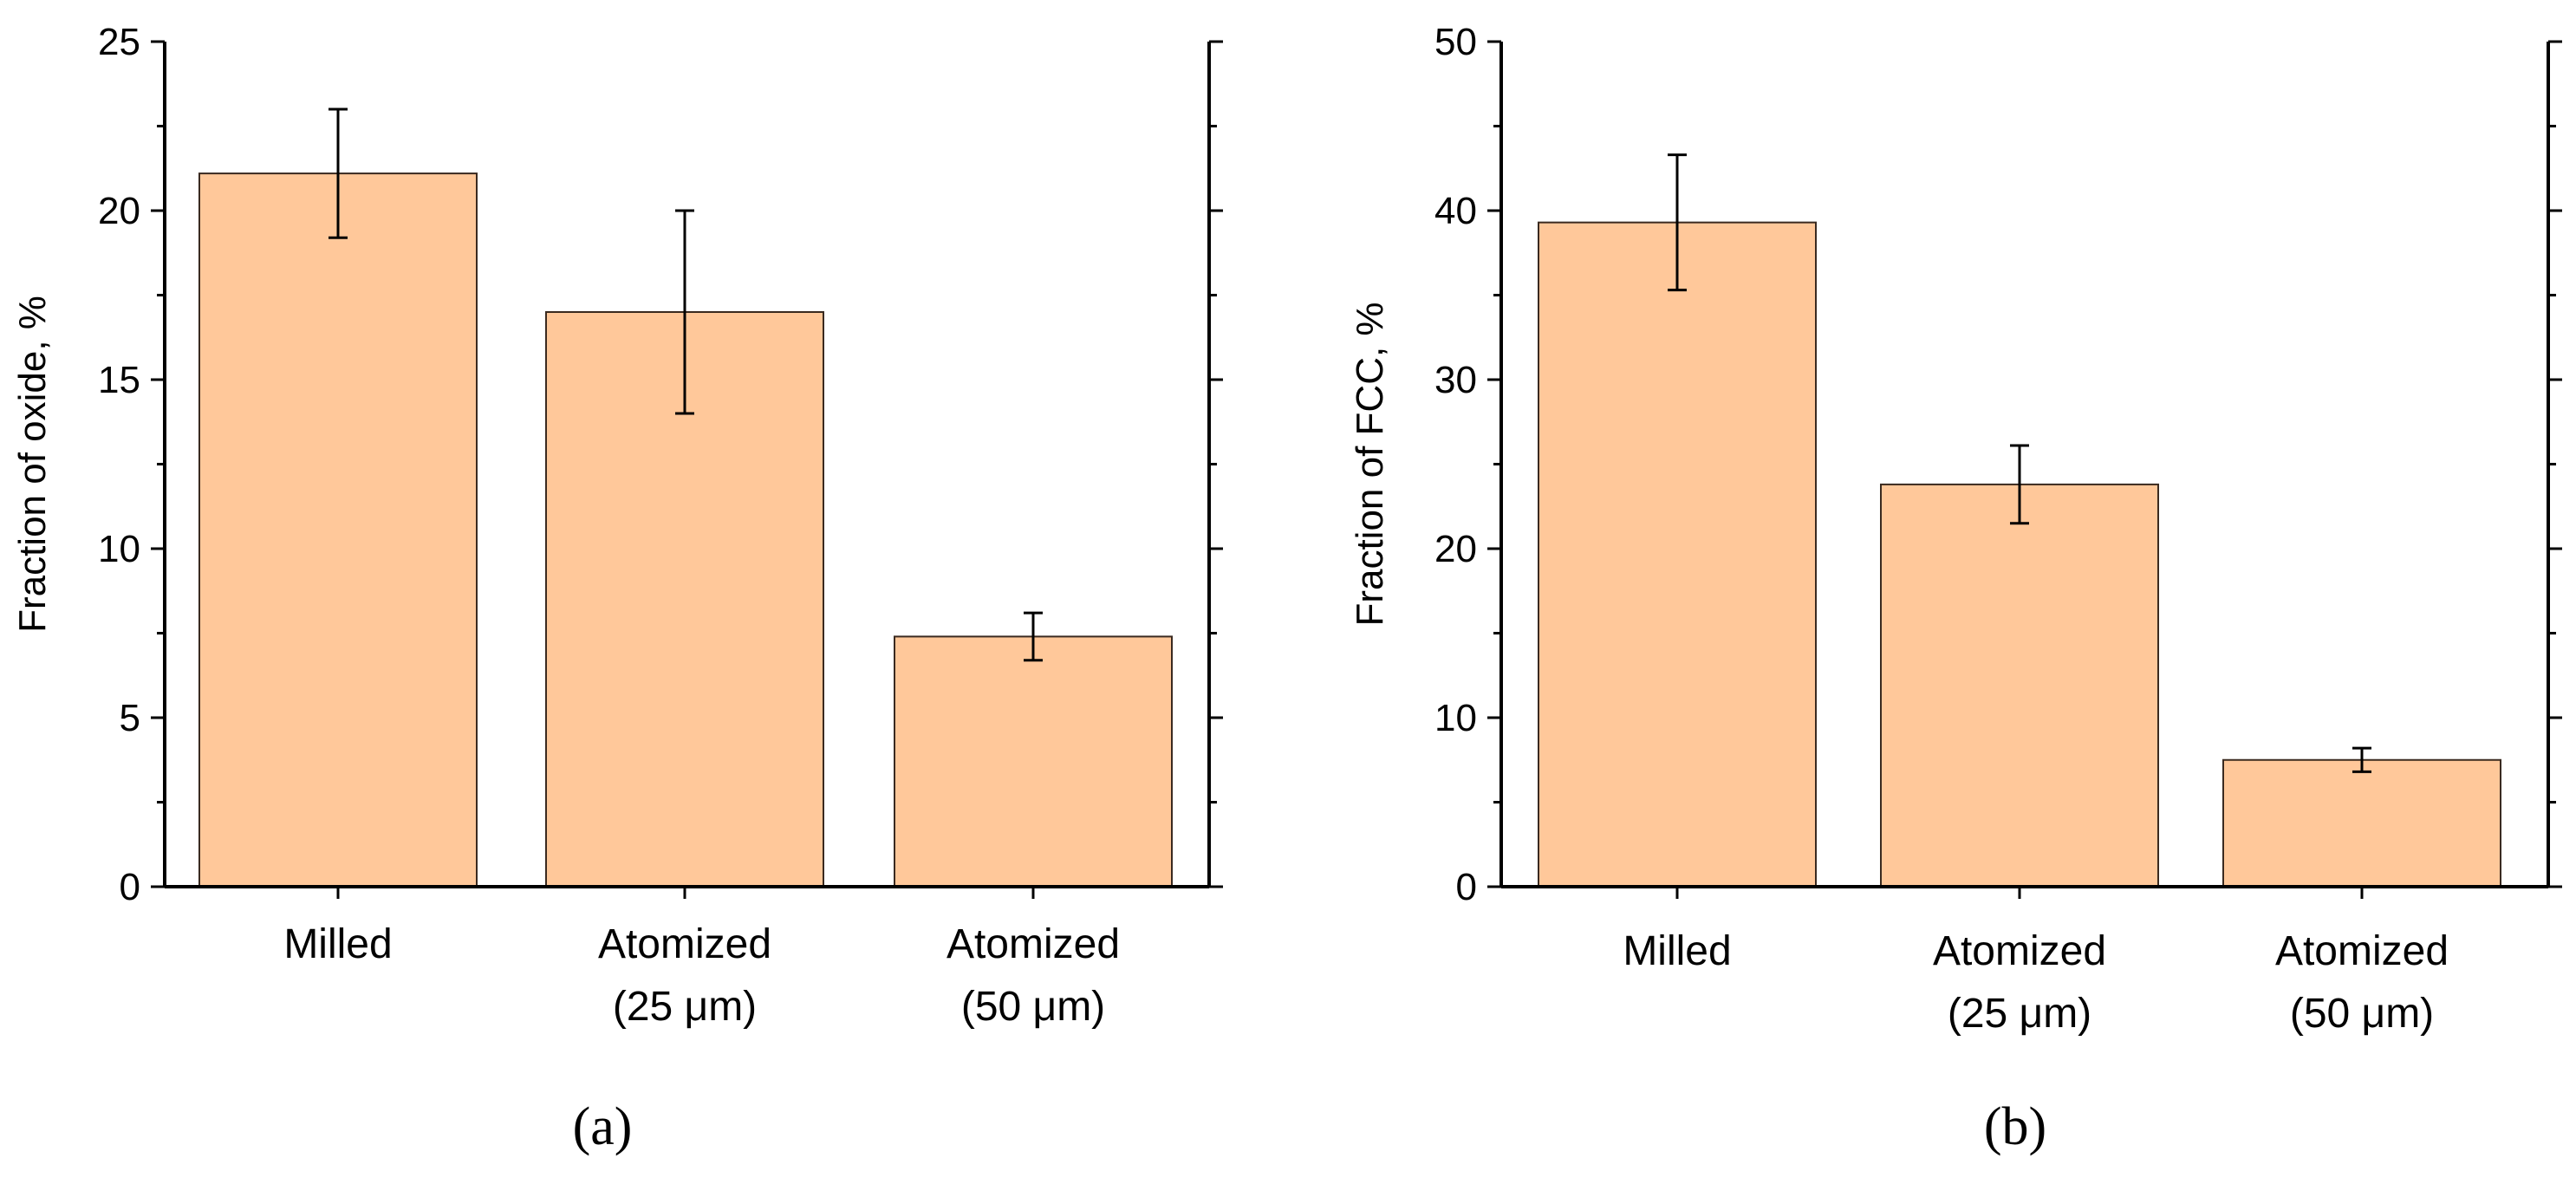  Describe the element at coordinates (1455, 211) in the screenshot. I see `y-tick-label: 40` at that location.